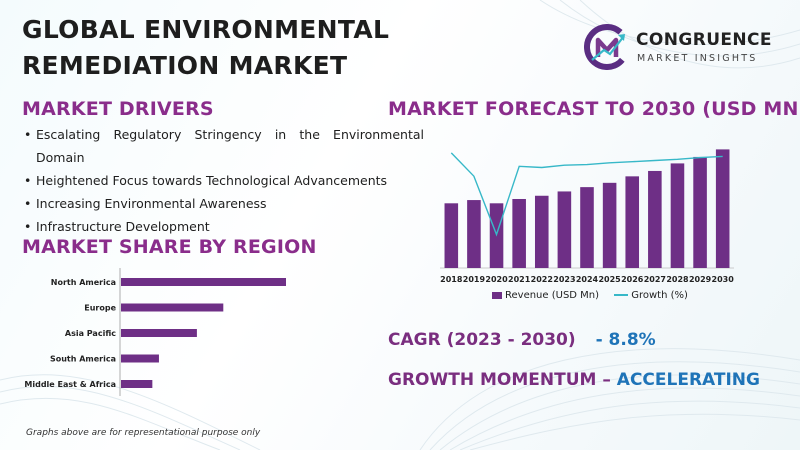 Image resolution: width=800 pixels, height=450 pixels. I want to click on company-logo: CONGRUENCE MARKET INSIGHTS, so click(684, 47).